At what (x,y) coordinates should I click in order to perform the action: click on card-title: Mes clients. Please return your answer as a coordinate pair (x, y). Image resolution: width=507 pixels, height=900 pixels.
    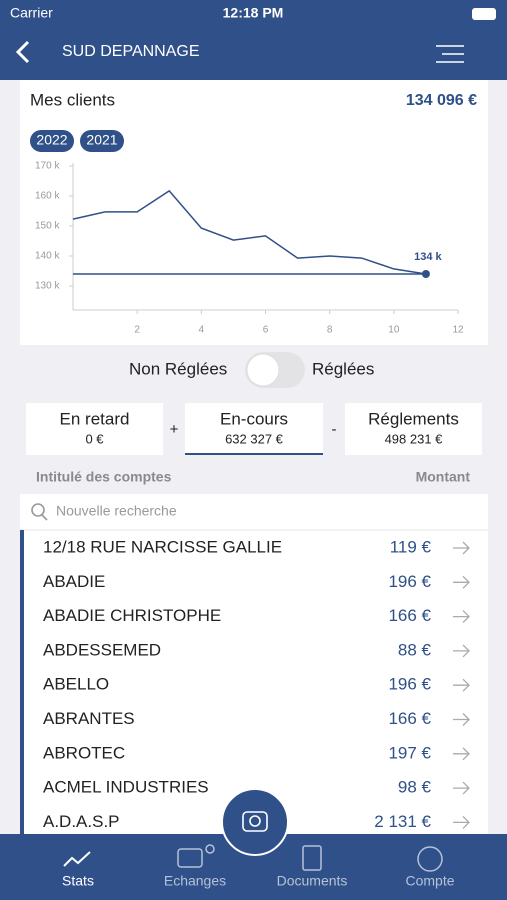
    Looking at the image, I should click on (72, 99).